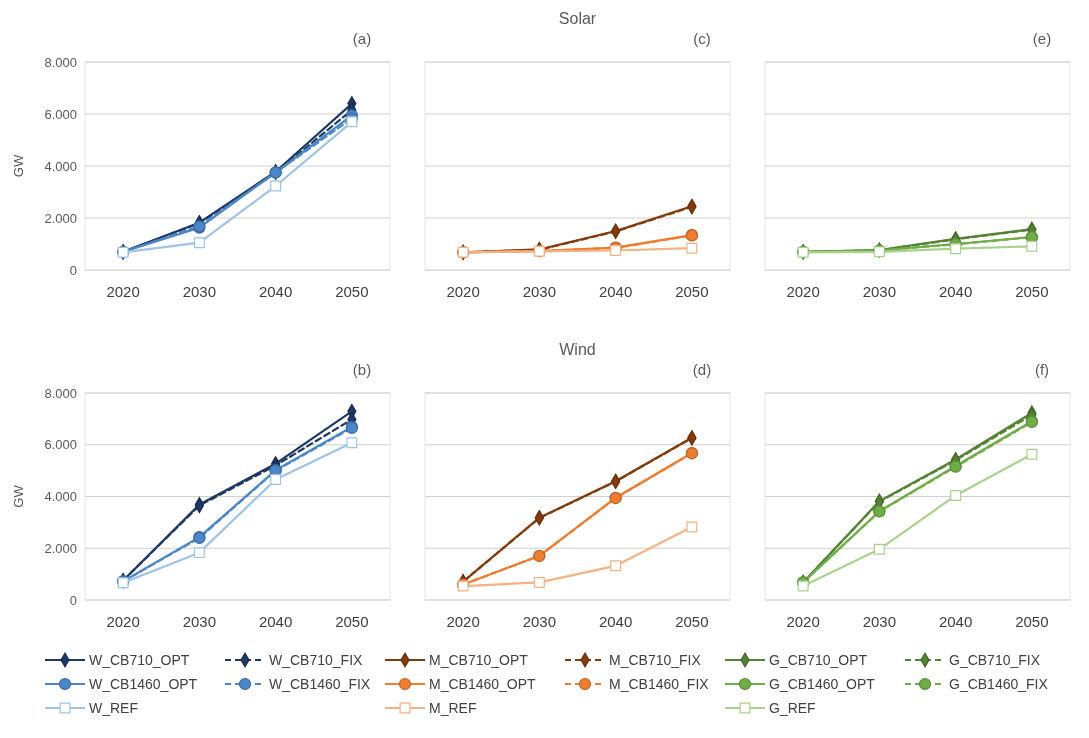  Describe the element at coordinates (822, 683) in the screenshot. I see `legend-label: G_CB1460_OPT` at that location.